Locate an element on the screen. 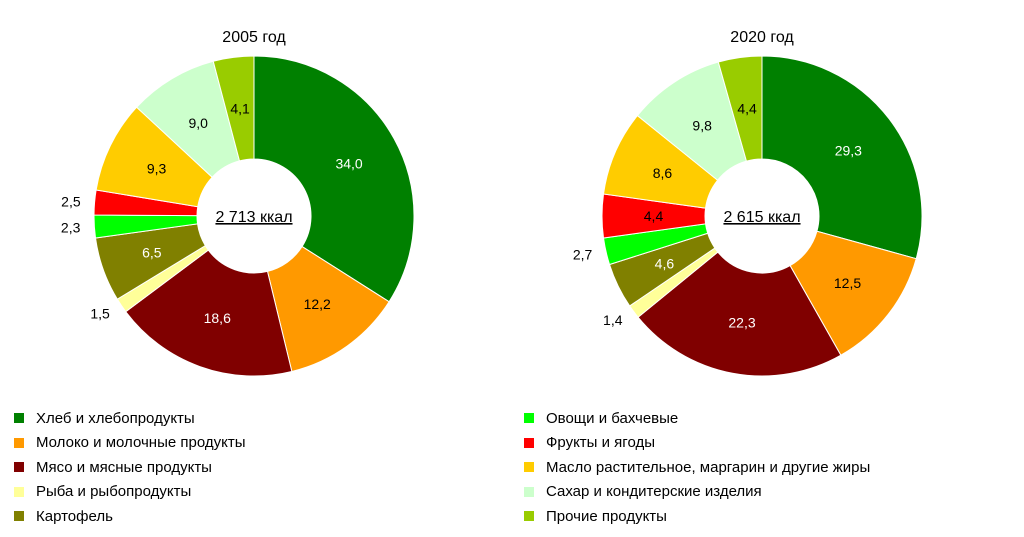 The width and height of the screenshot is (1024, 537). legend-item: Картофель is located at coordinates (130, 516).